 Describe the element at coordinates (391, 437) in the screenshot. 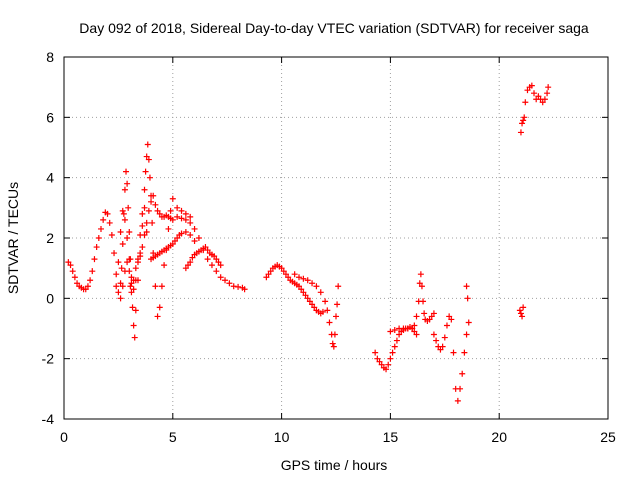

I see `x-tick-label: 15` at that location.